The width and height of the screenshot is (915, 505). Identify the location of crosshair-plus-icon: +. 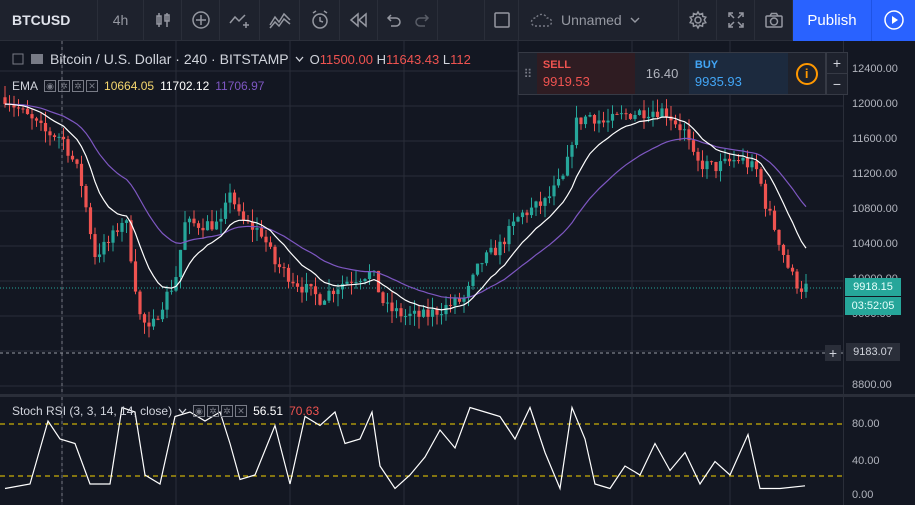
(833, 353).